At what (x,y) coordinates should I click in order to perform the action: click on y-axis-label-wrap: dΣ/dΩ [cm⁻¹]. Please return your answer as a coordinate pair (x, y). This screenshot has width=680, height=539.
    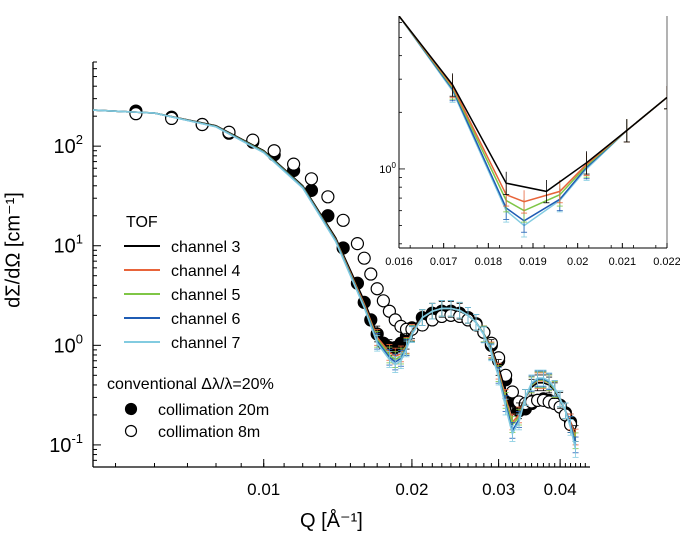
    Looking at the image, I should click on (13, 250).